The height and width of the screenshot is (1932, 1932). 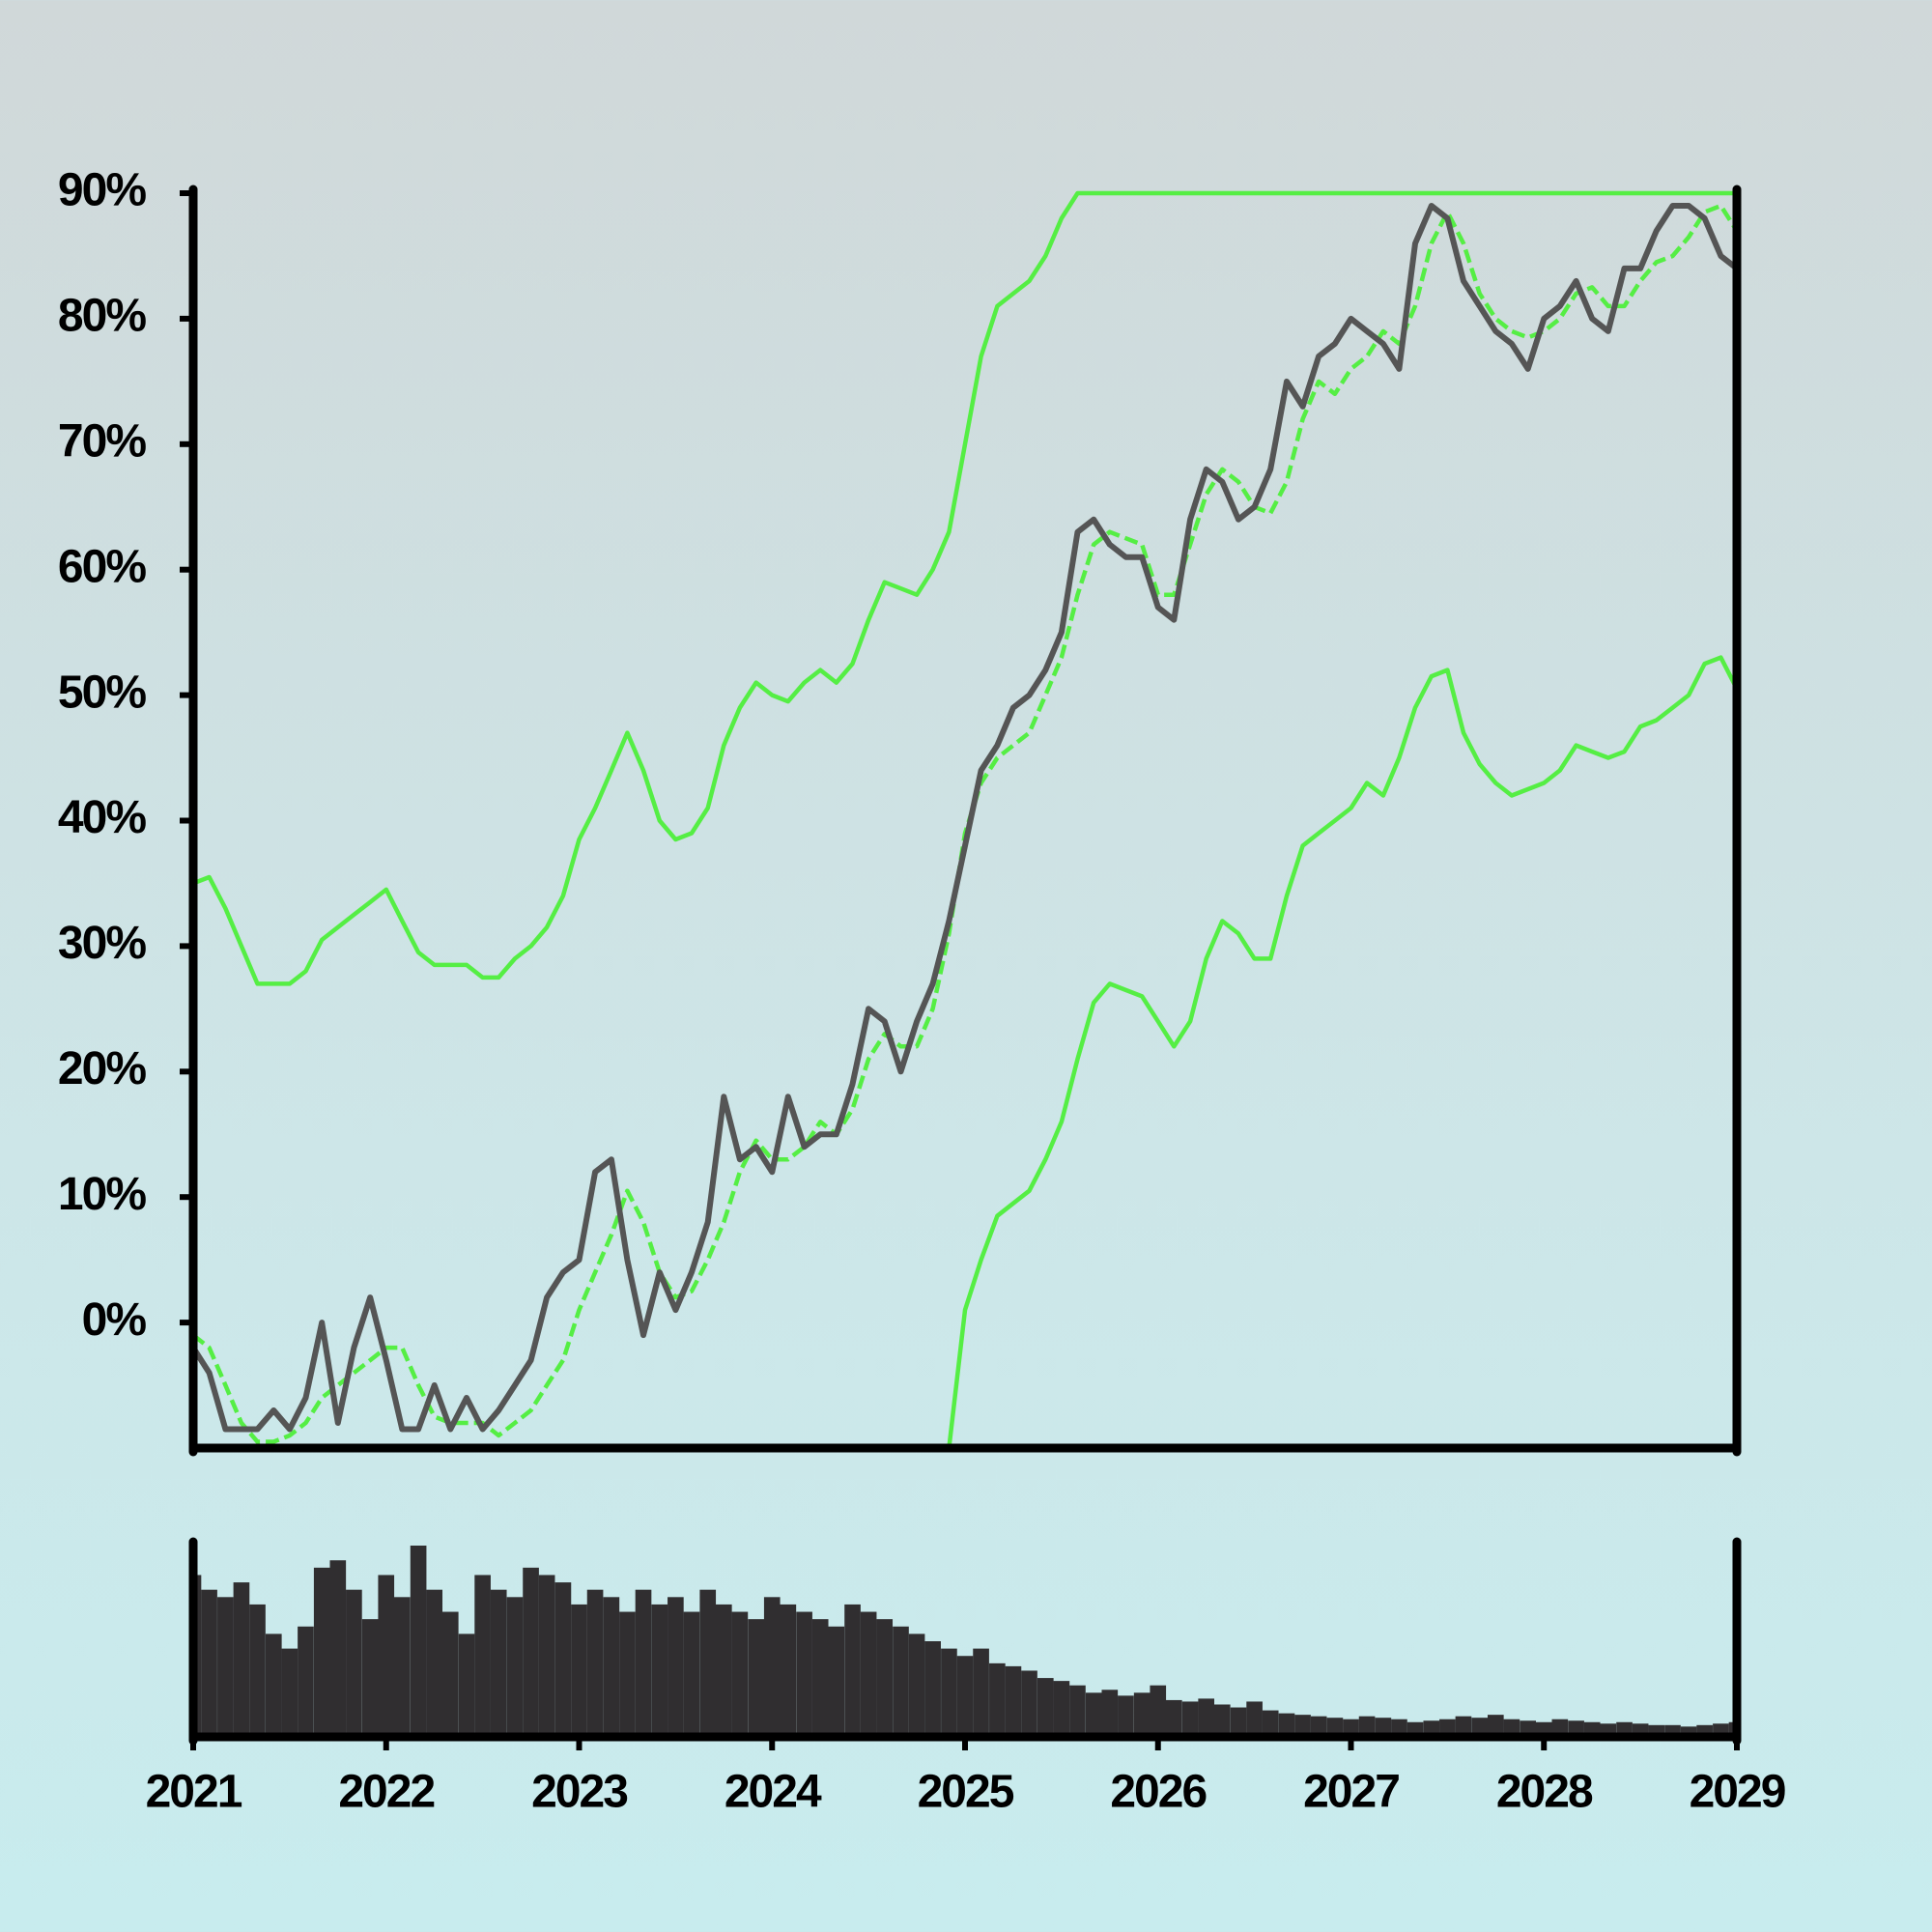 I want to click on x-tick-label: 2021, so click(x=194, y=1792).